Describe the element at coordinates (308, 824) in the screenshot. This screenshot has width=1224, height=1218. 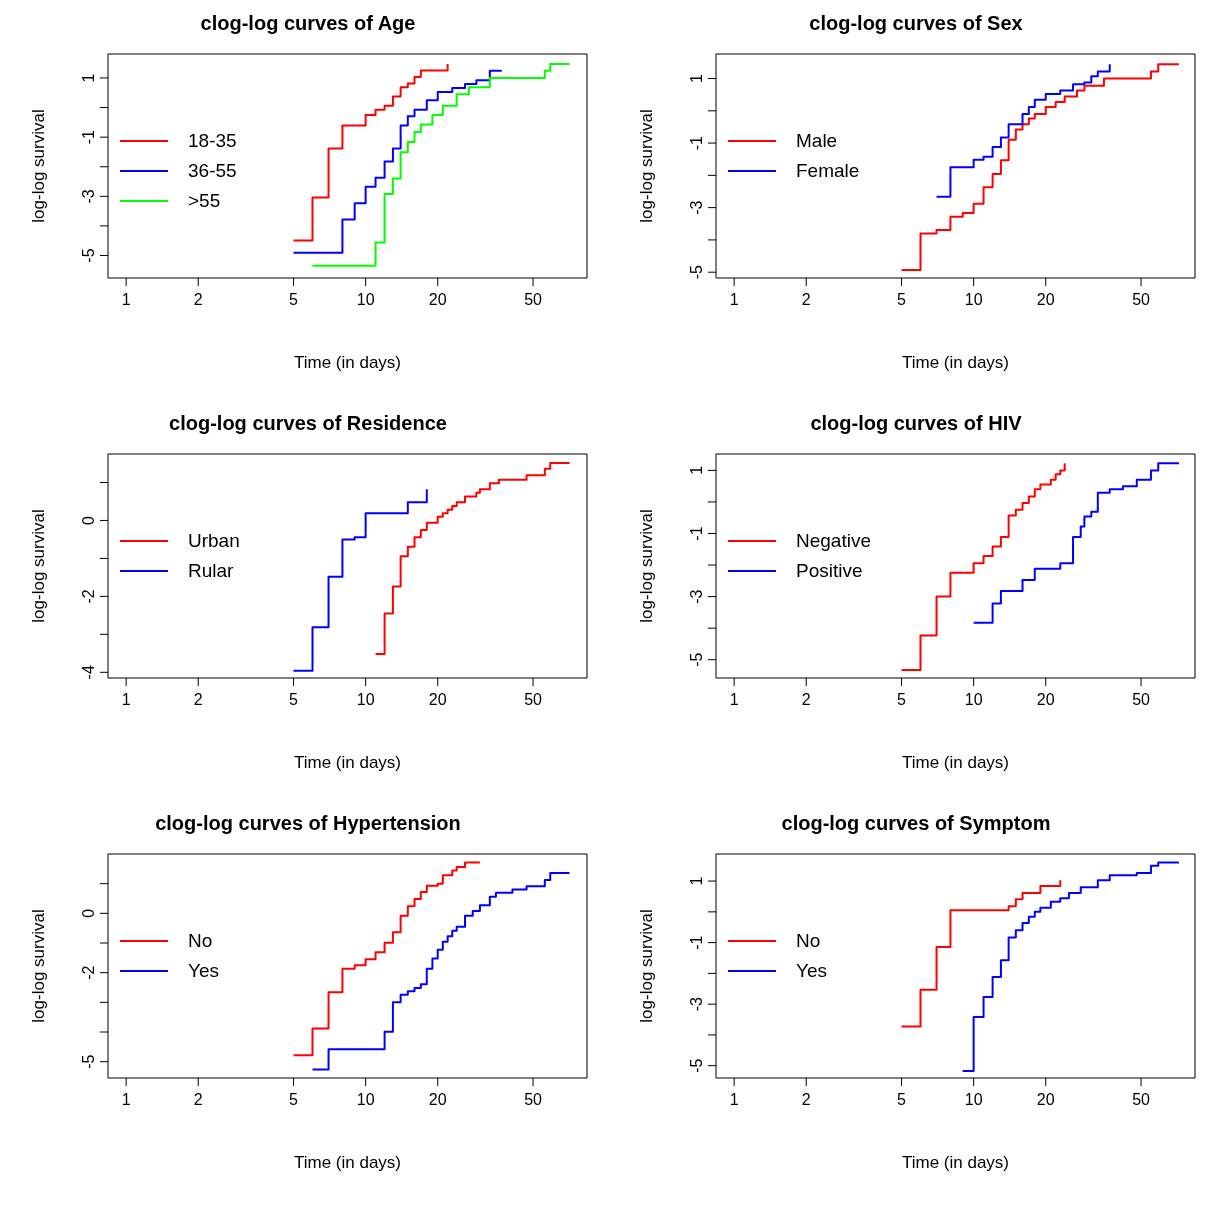
I see `chart-title: clog-log curves of Hypertension` at that location.